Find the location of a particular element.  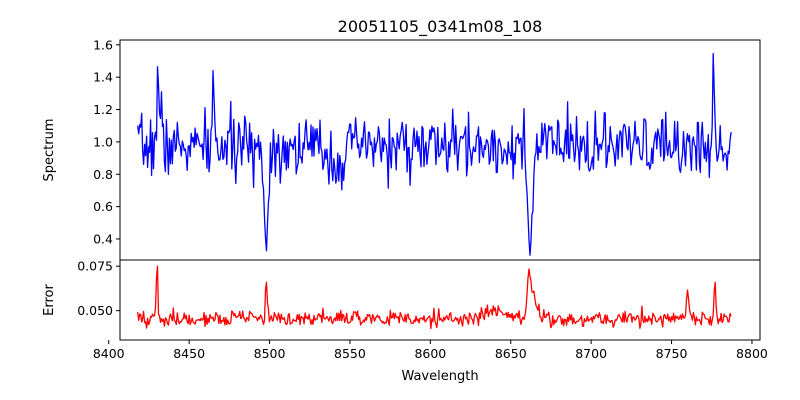

error-plot-area is located at coordinates (434, 297).